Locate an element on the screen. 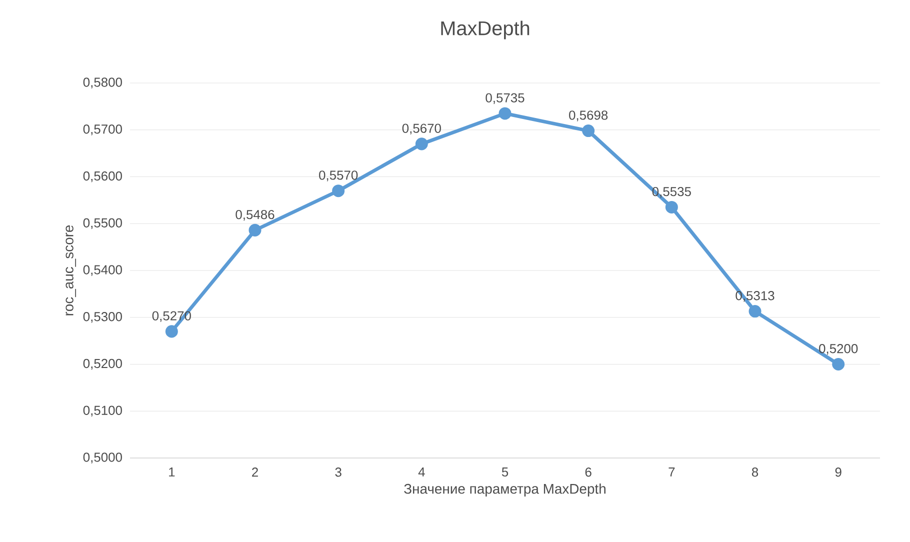 This screenshot has width=910, height=542. y-tick-label: 0,5400 is located at coordinates (102, 270).